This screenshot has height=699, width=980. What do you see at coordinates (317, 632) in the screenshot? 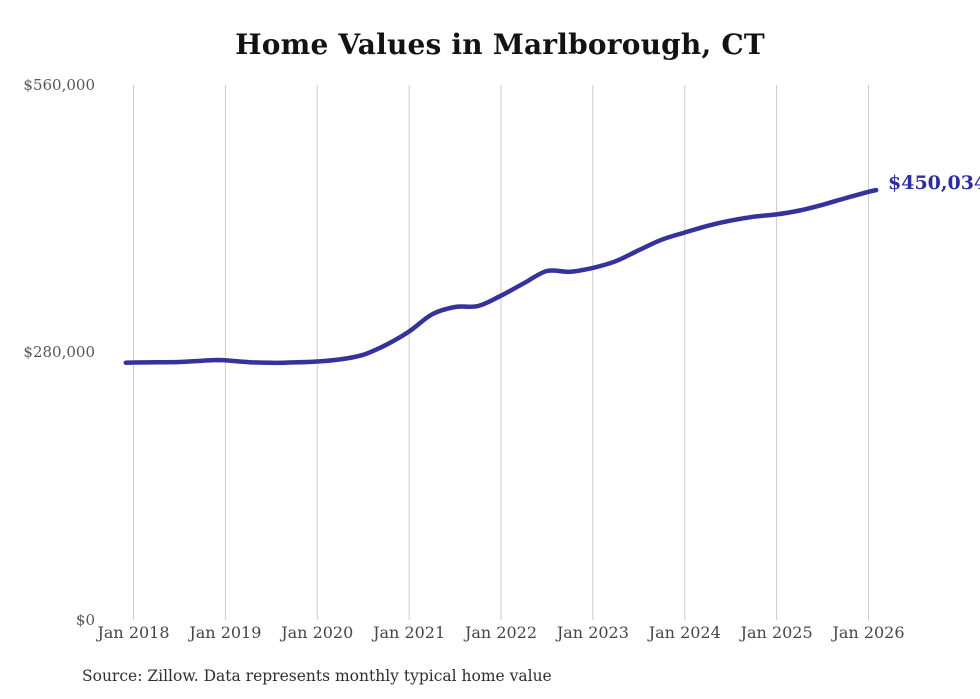
I see `x-tick-label: Jan 2020` at bounding box center [317, 632].